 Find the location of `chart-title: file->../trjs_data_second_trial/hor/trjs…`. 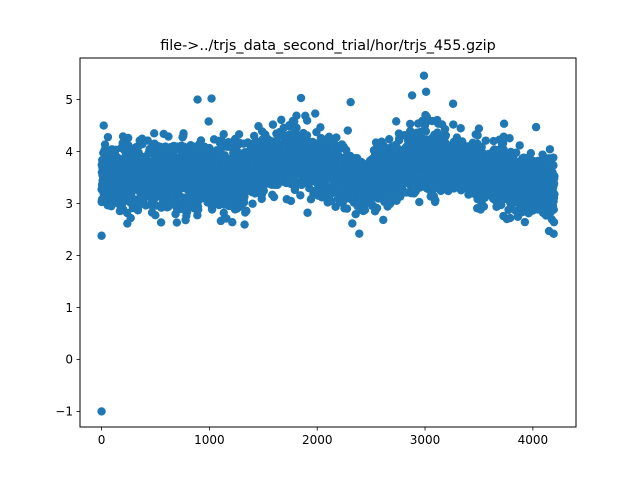

chart-title: file->../trjs_data_second_trial/hor/trjs… is located at coordinates (328, 46).